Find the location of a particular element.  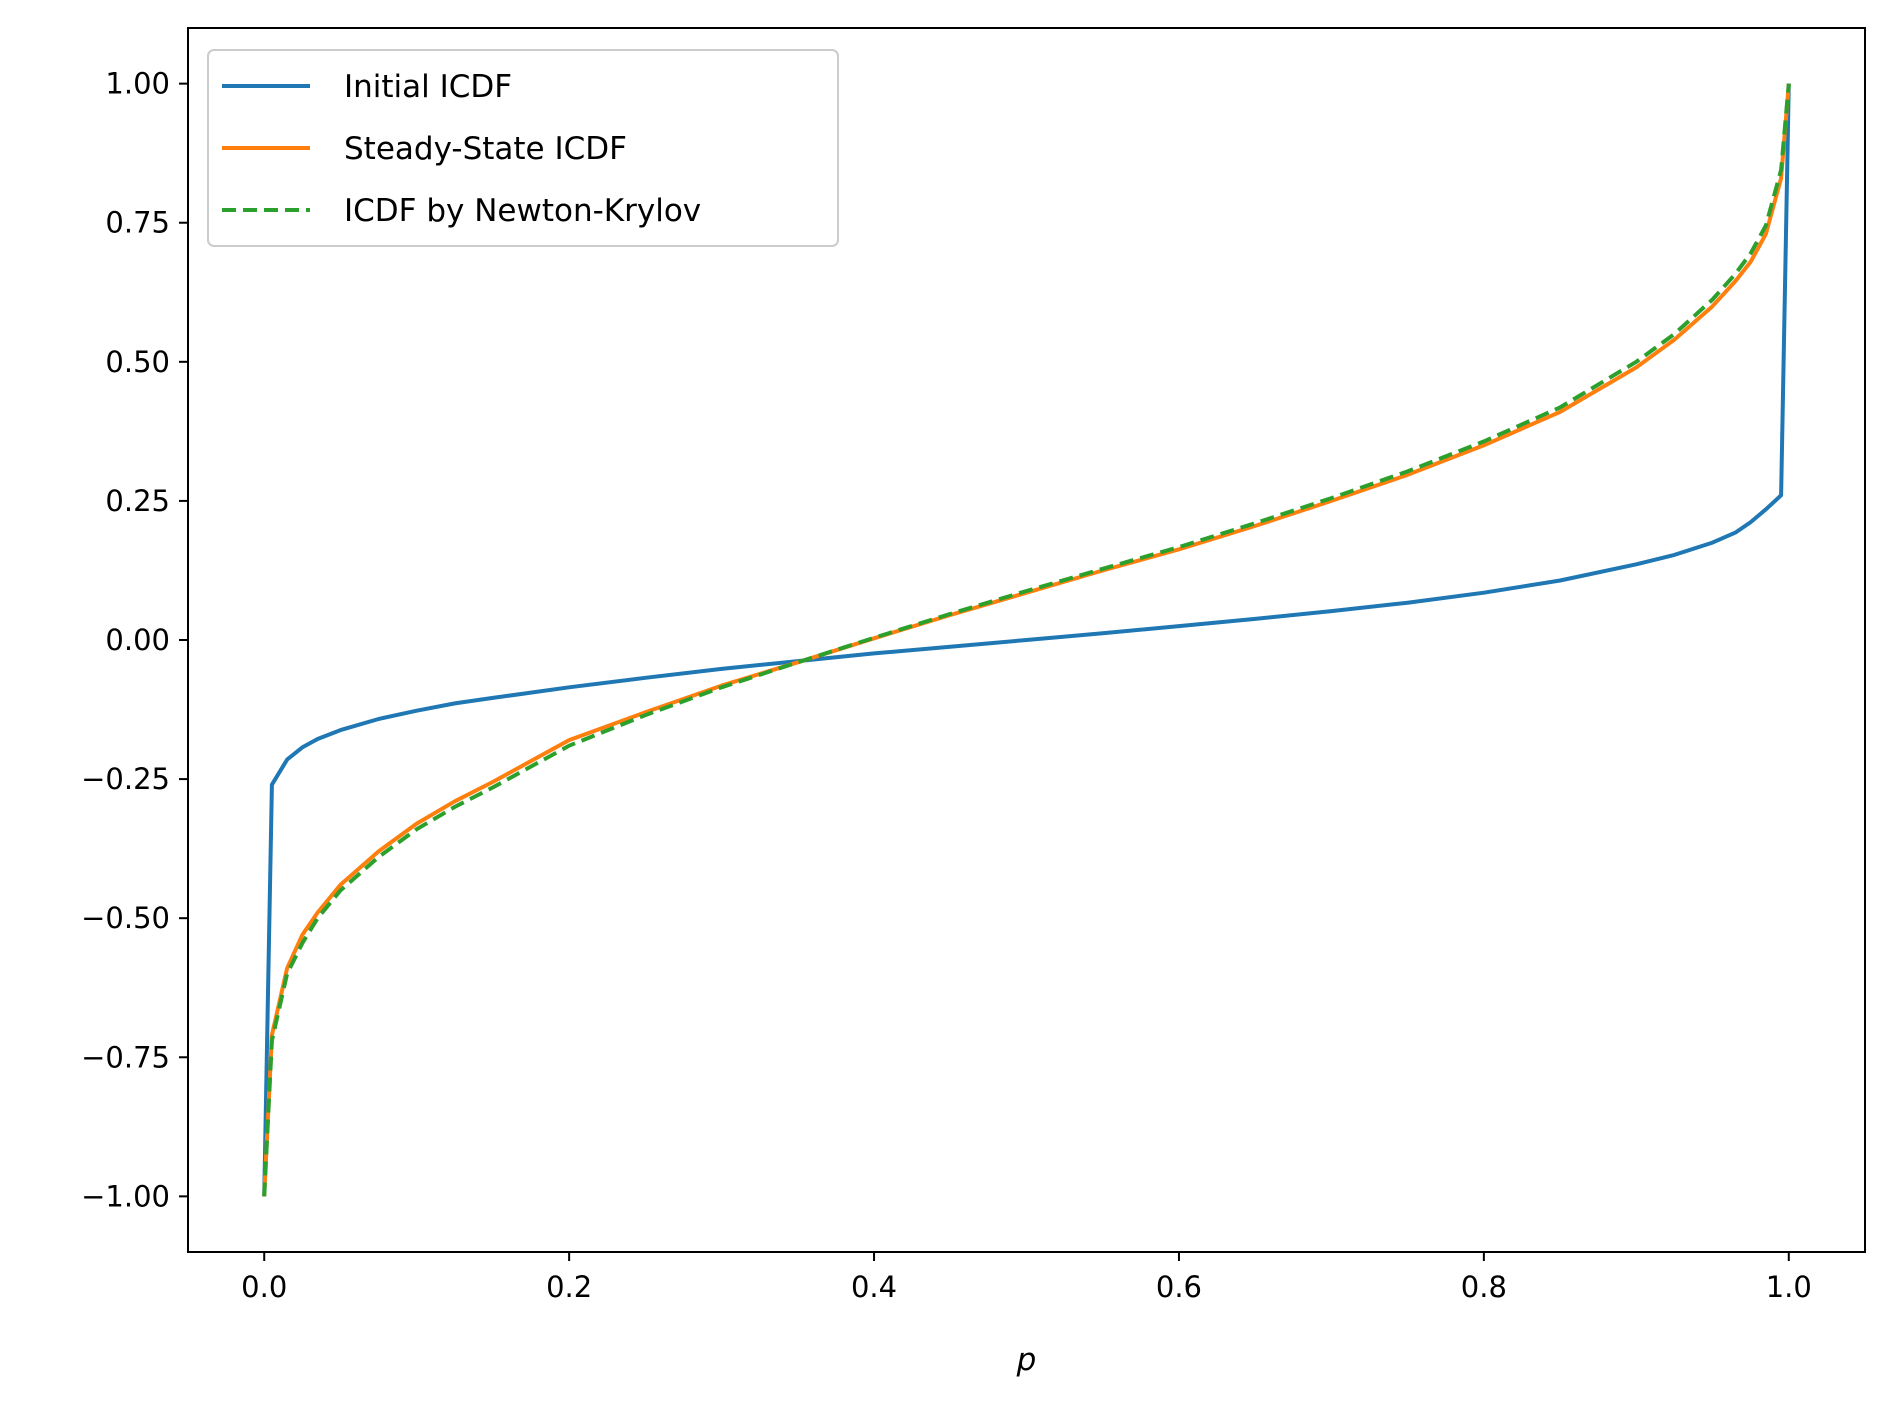

y-tick-label: 1.00 is located at coordinates (137, 84).